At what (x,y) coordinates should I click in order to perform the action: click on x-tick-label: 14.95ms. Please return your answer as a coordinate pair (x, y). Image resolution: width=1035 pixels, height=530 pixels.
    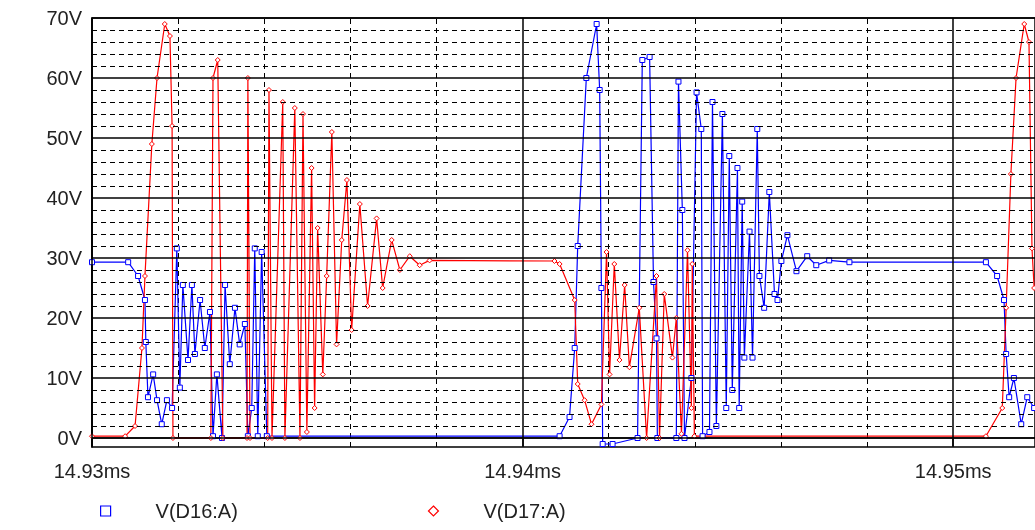
    Looking at the image, I should click on (953, 471).